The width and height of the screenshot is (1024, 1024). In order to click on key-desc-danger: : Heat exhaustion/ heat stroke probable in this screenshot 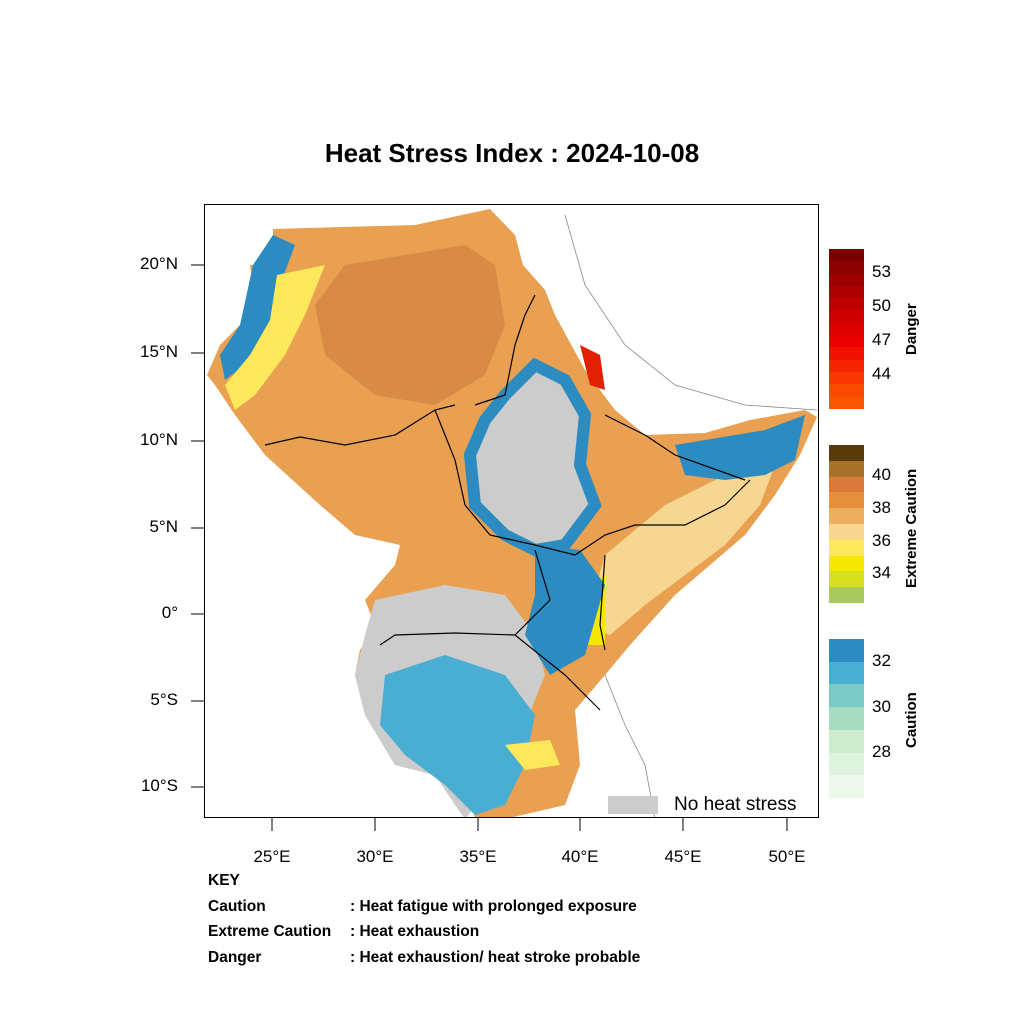, I will do `click(495, 957)`.